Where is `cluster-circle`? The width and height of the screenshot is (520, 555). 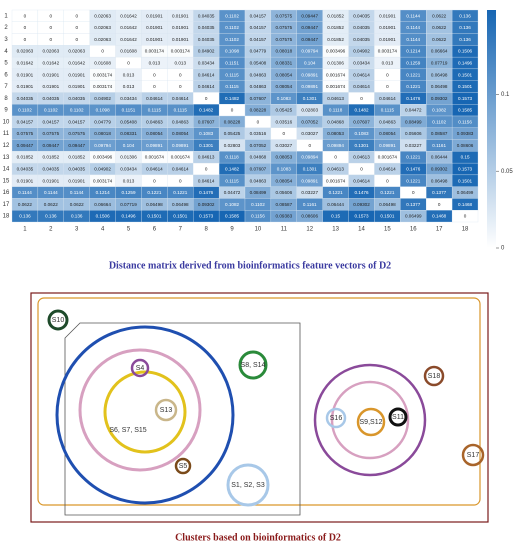 cluster-circle is located at coordinates (140, 410).